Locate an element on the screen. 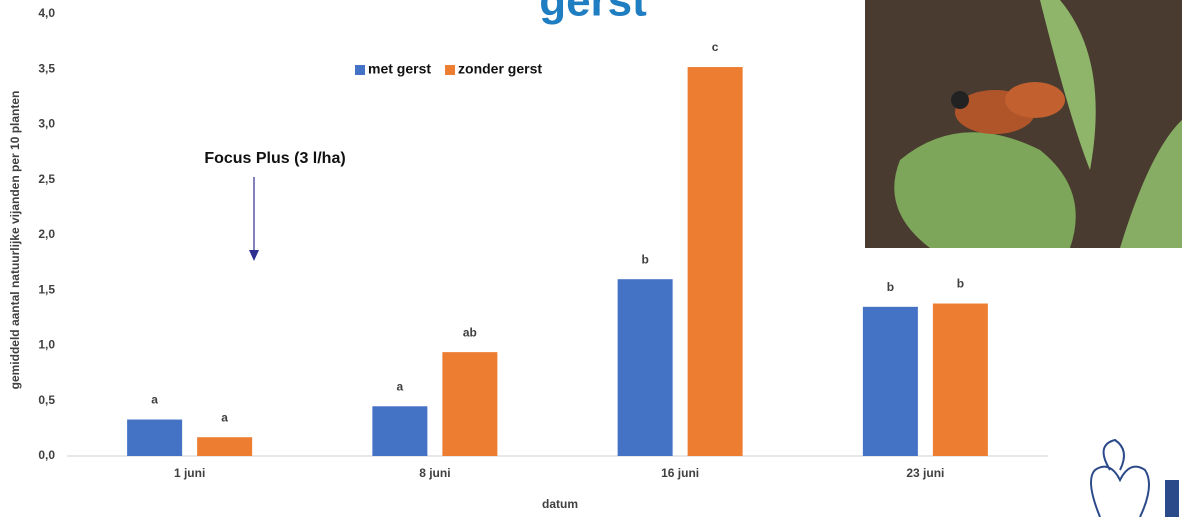 The width and height of the screenshot is (1182, 517). y-tick-label: 0,5 is located at coordinates (46, 400).